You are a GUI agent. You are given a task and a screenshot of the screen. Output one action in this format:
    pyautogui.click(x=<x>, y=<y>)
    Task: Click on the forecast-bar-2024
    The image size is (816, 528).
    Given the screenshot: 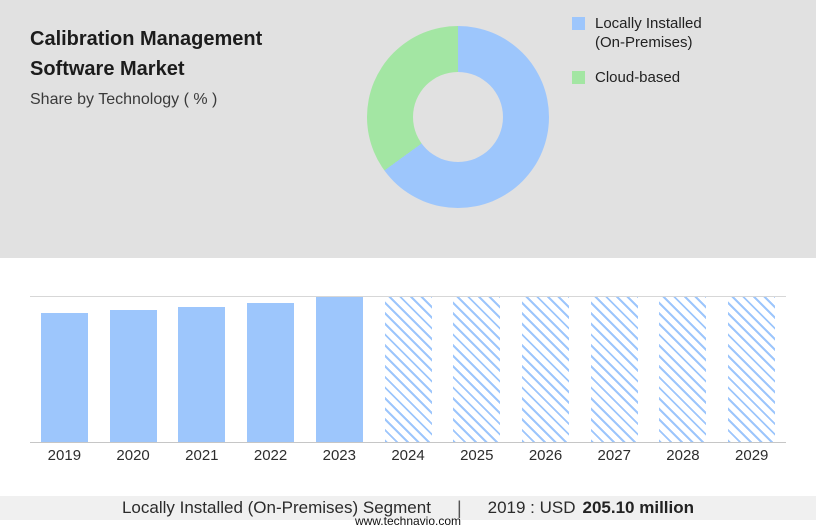 What is the action you would take?
    pyautogui.click(x=408, y=369)
    